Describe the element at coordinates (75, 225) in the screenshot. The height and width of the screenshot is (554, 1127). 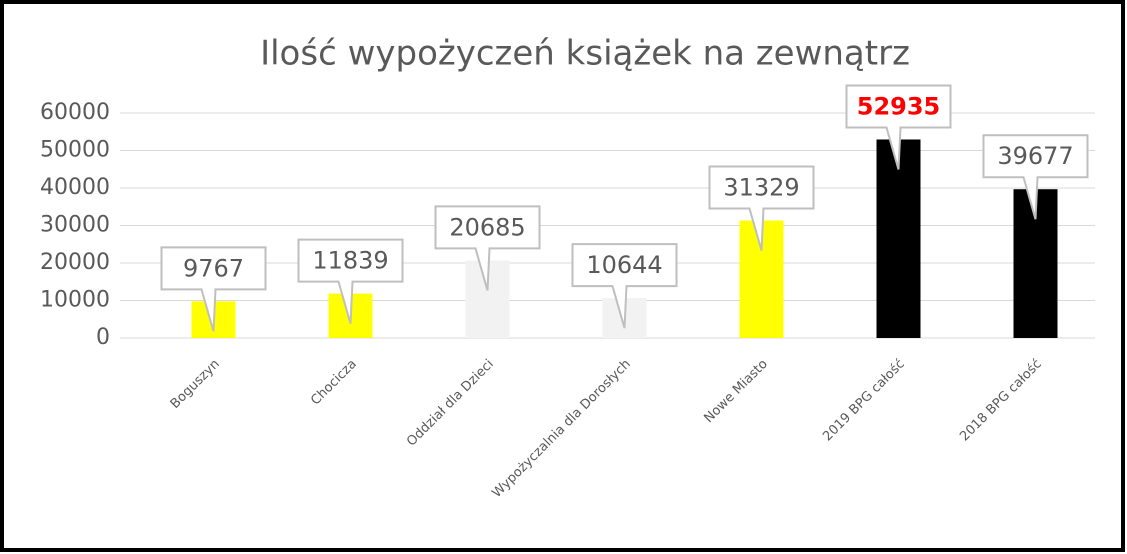
I see `y-tick-label: 30000` at that location.